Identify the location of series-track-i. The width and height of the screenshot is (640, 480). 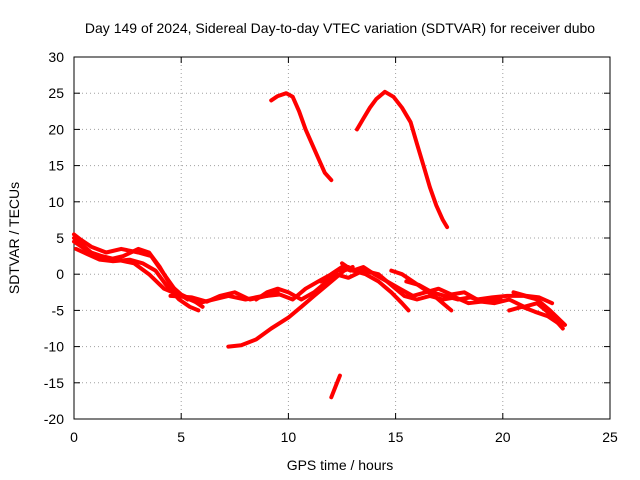
(301, 137).